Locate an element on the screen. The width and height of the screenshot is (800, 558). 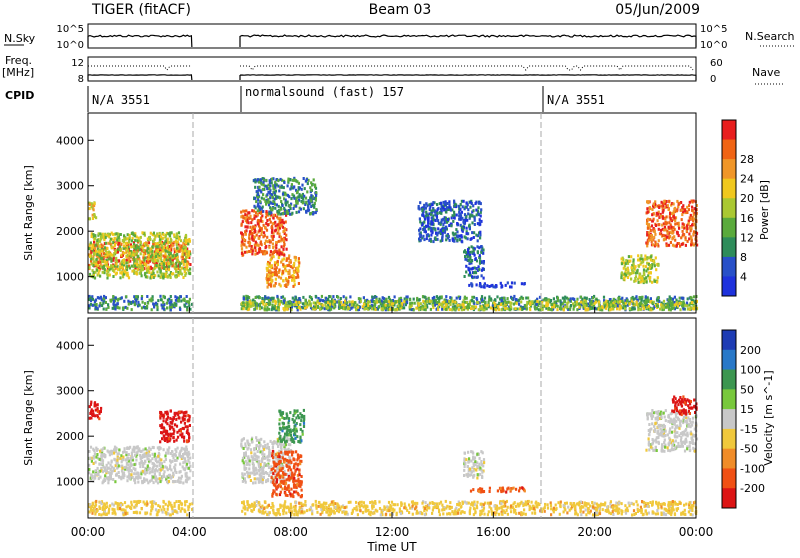
nsky-trace is located at coordinates (392, 41).